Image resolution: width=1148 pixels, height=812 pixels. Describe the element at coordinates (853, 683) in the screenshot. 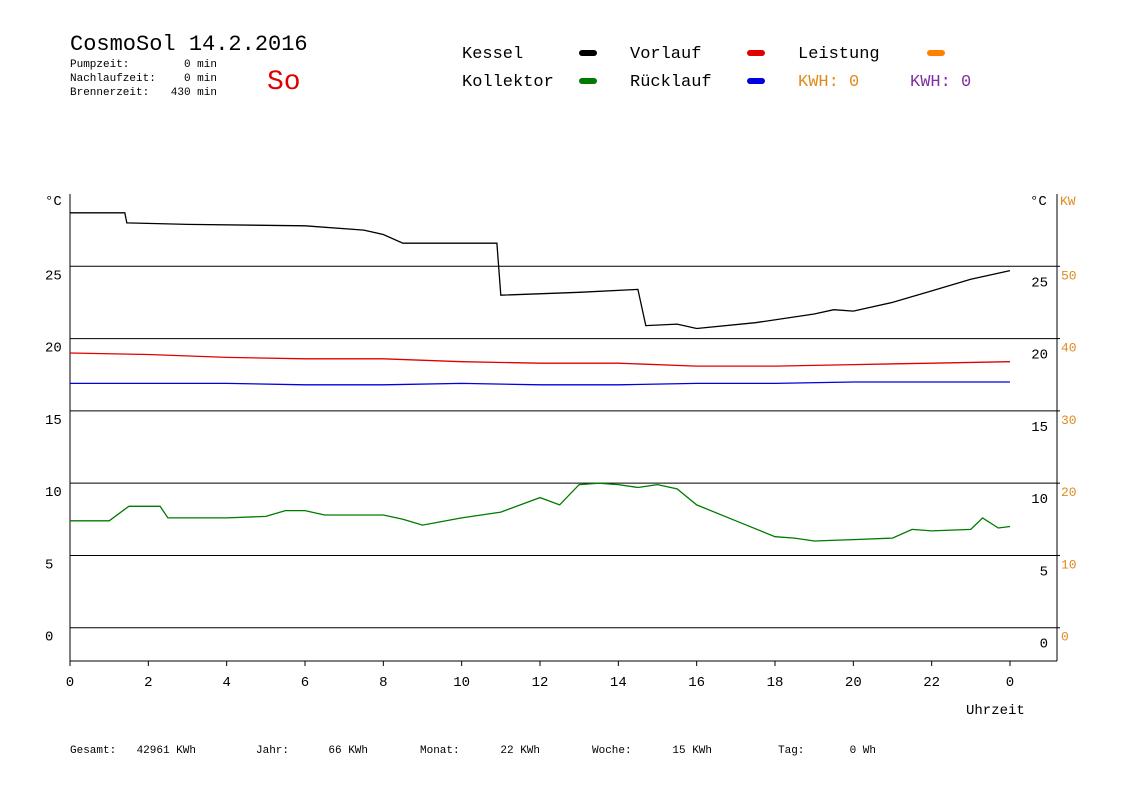

I see `x-tick-label: 20` at that location.